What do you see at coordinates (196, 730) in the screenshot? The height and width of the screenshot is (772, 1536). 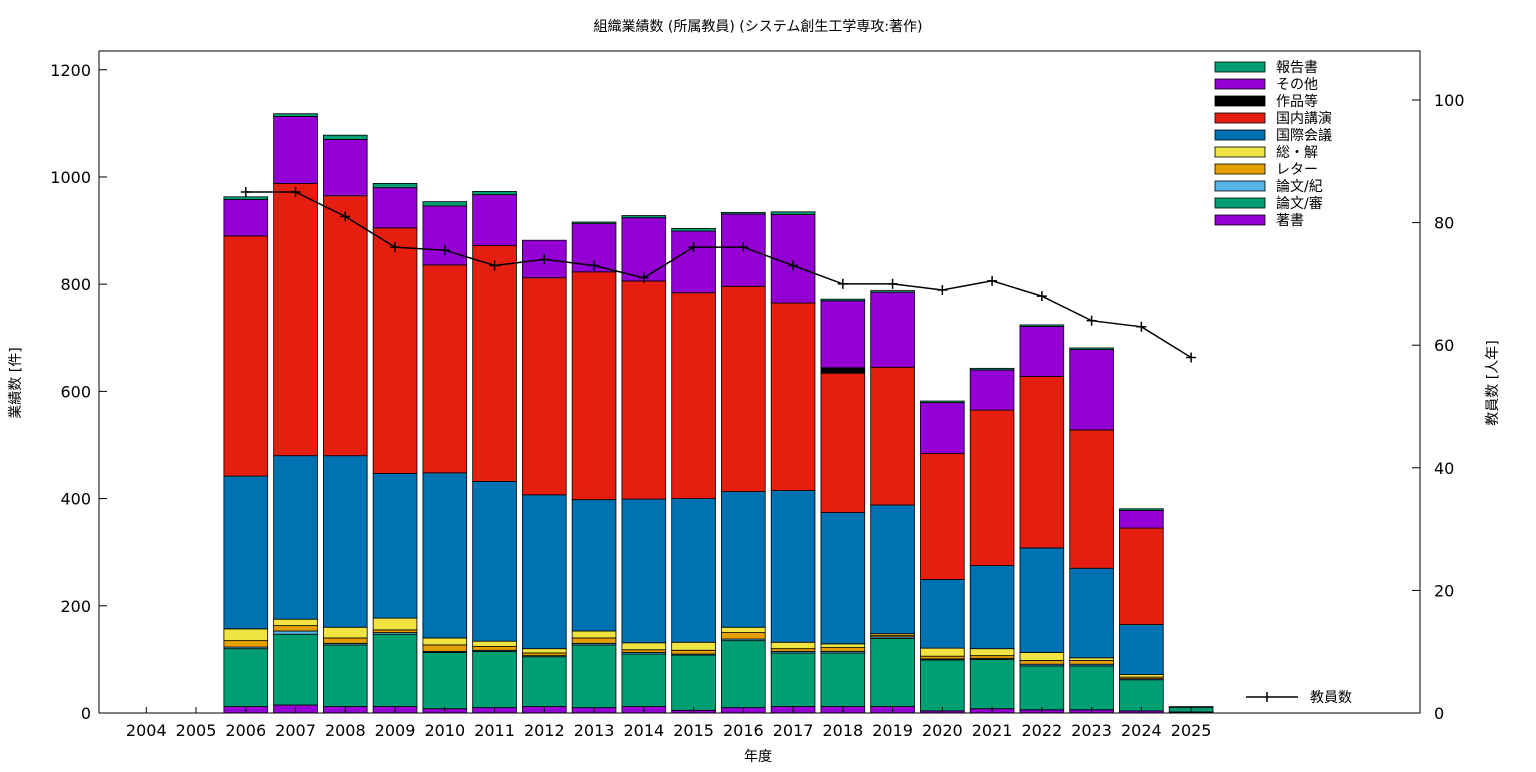 I see `x-tick-label: 2005` at bounding box center [196, 730].